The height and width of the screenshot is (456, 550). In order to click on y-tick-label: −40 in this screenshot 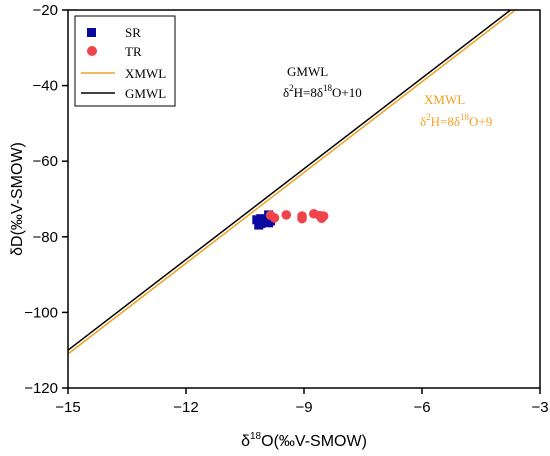, I will do `click(45, 86)`.